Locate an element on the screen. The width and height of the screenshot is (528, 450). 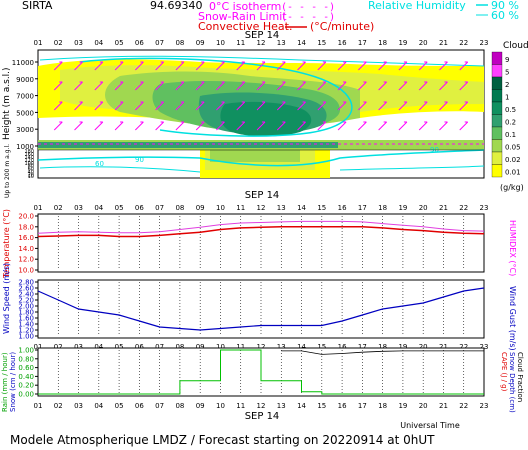
cloud-hour-04: 04 is located at coordinates (98, 43).